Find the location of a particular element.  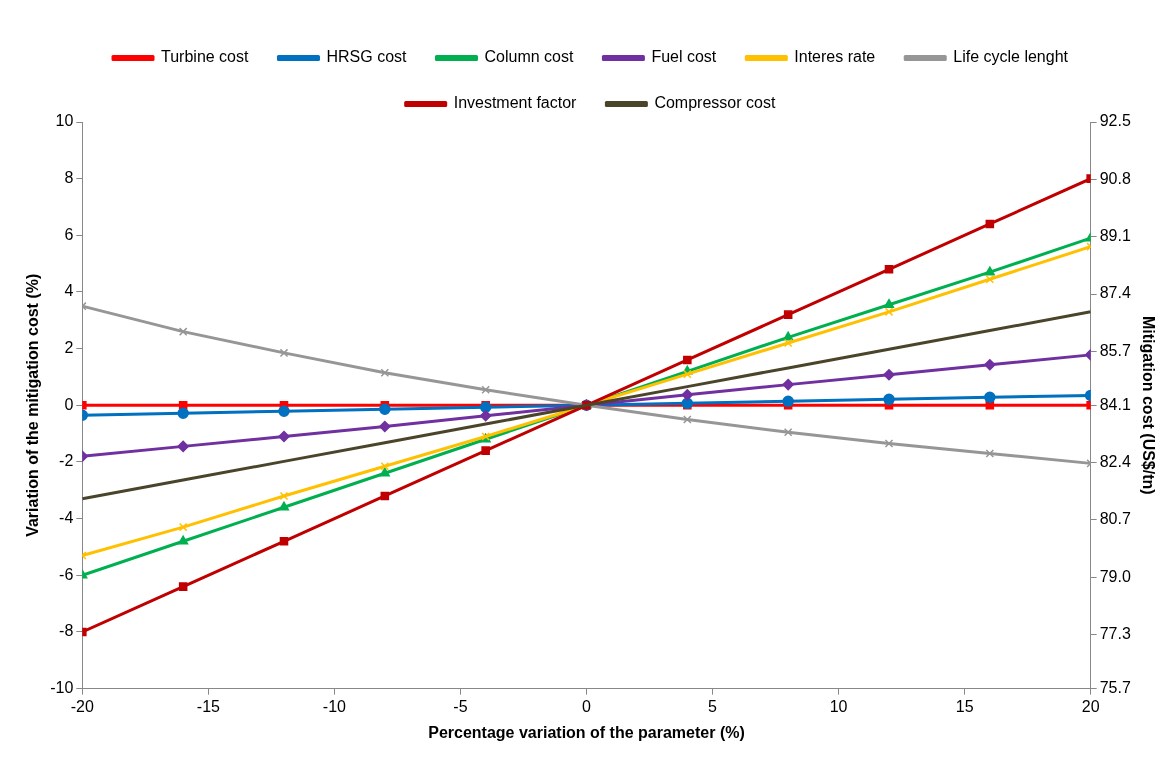

y2-tick-label: 90.8 is located at coordinates (1115, 178).